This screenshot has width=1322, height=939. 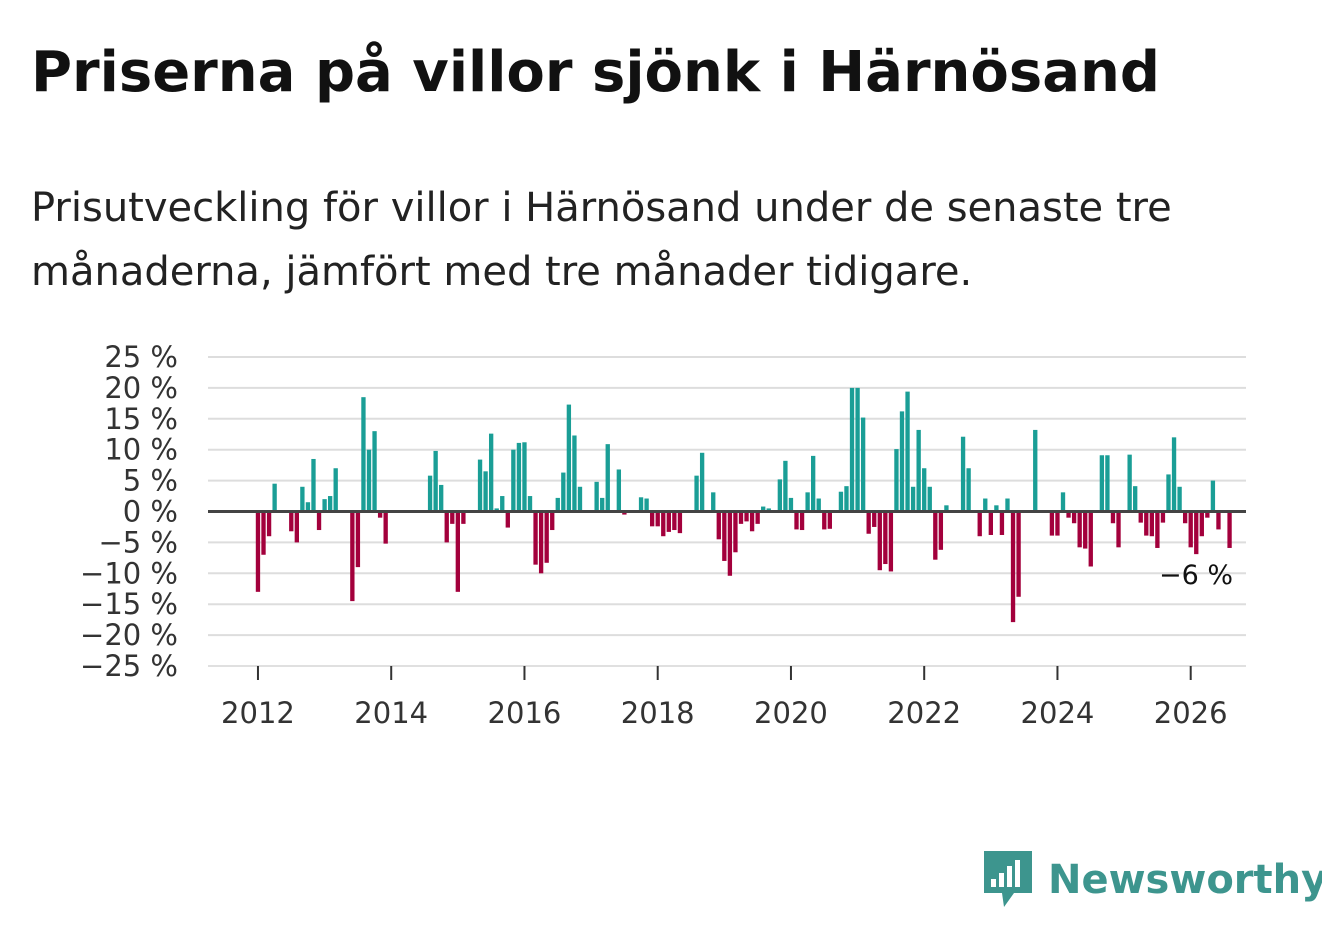 What do you see at coordinates (724, 698) in the screenshot?
I see `x-axis-ticks: 2012 2014 2016 2018 2020 2022 2024 2026` at bounding box center [724, 698].